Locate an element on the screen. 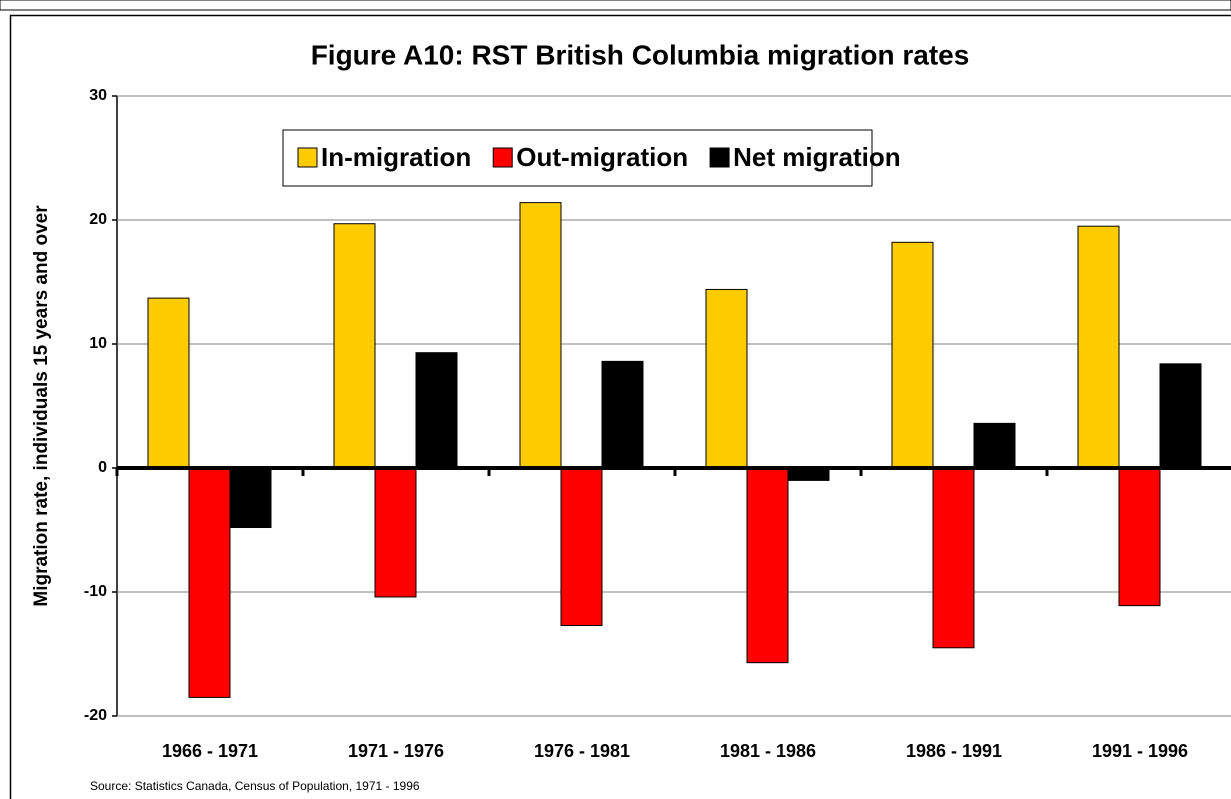  x-tick-label: 1971 - 1976 is located at coordinates (396, 751).